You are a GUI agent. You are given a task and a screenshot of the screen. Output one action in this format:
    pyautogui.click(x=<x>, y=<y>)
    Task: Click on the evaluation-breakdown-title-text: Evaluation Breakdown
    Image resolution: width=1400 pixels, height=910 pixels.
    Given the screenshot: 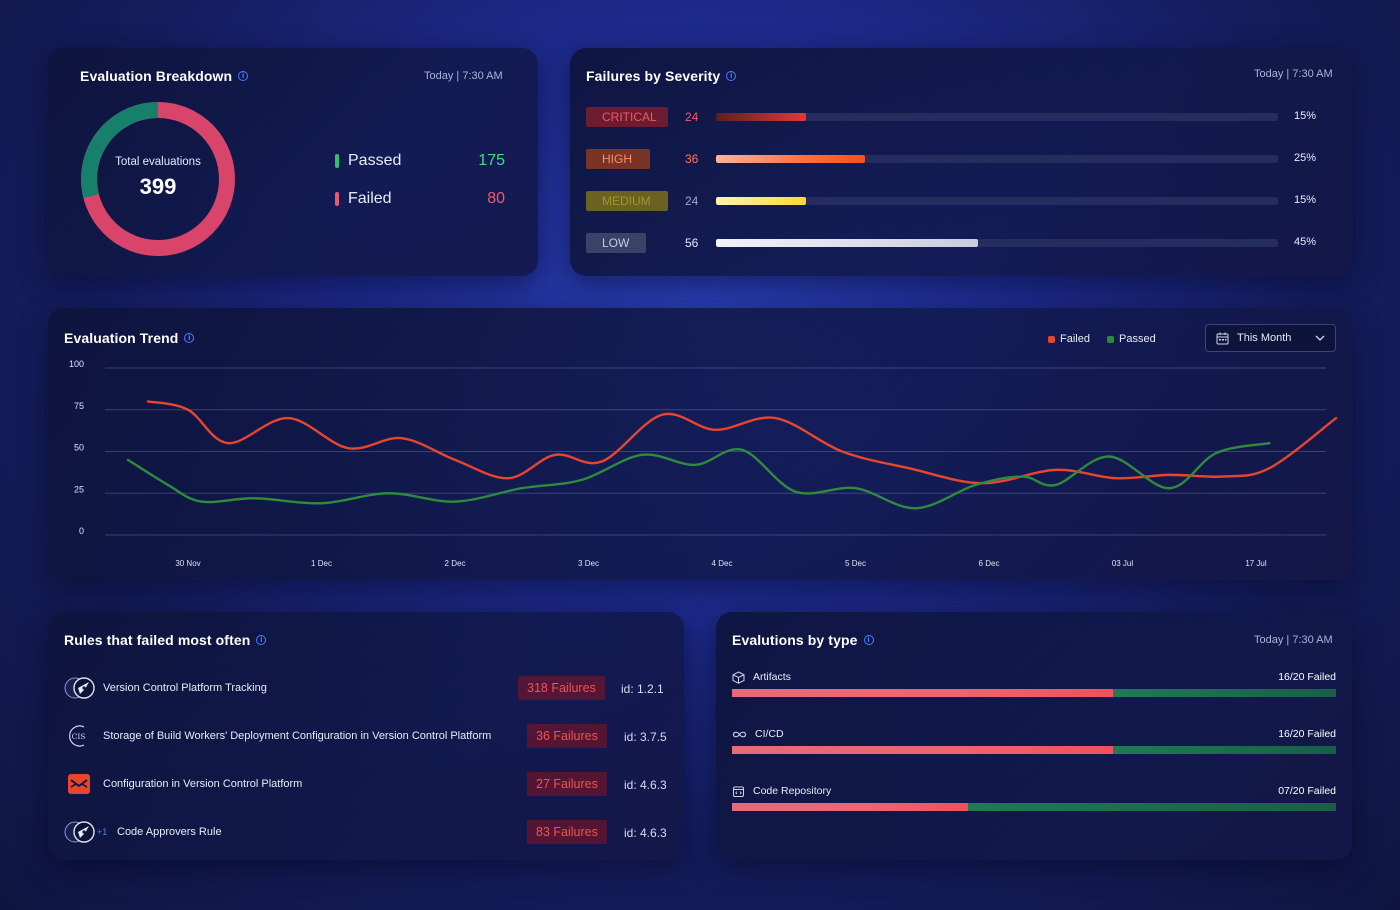 What is the action you would take?
    pyautogui.click(x=156, y=76)
    